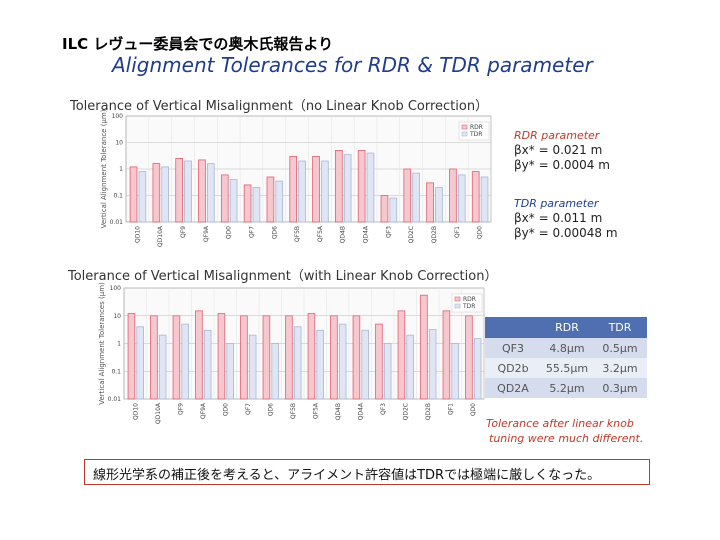 This screenshot has height=540, width=720. Describe the element at coordinates (180, 409) in the screenshot. I see `x-tick-label: QF9` at that location.